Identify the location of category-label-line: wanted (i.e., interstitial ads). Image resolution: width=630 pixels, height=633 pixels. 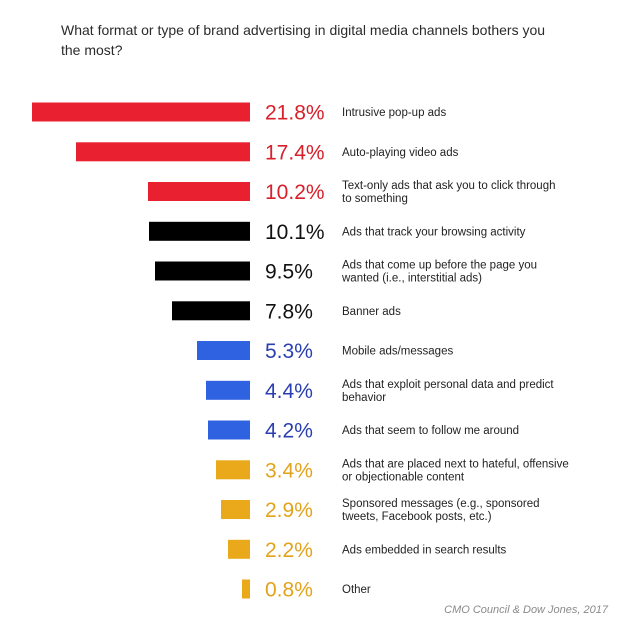
(411, 279).